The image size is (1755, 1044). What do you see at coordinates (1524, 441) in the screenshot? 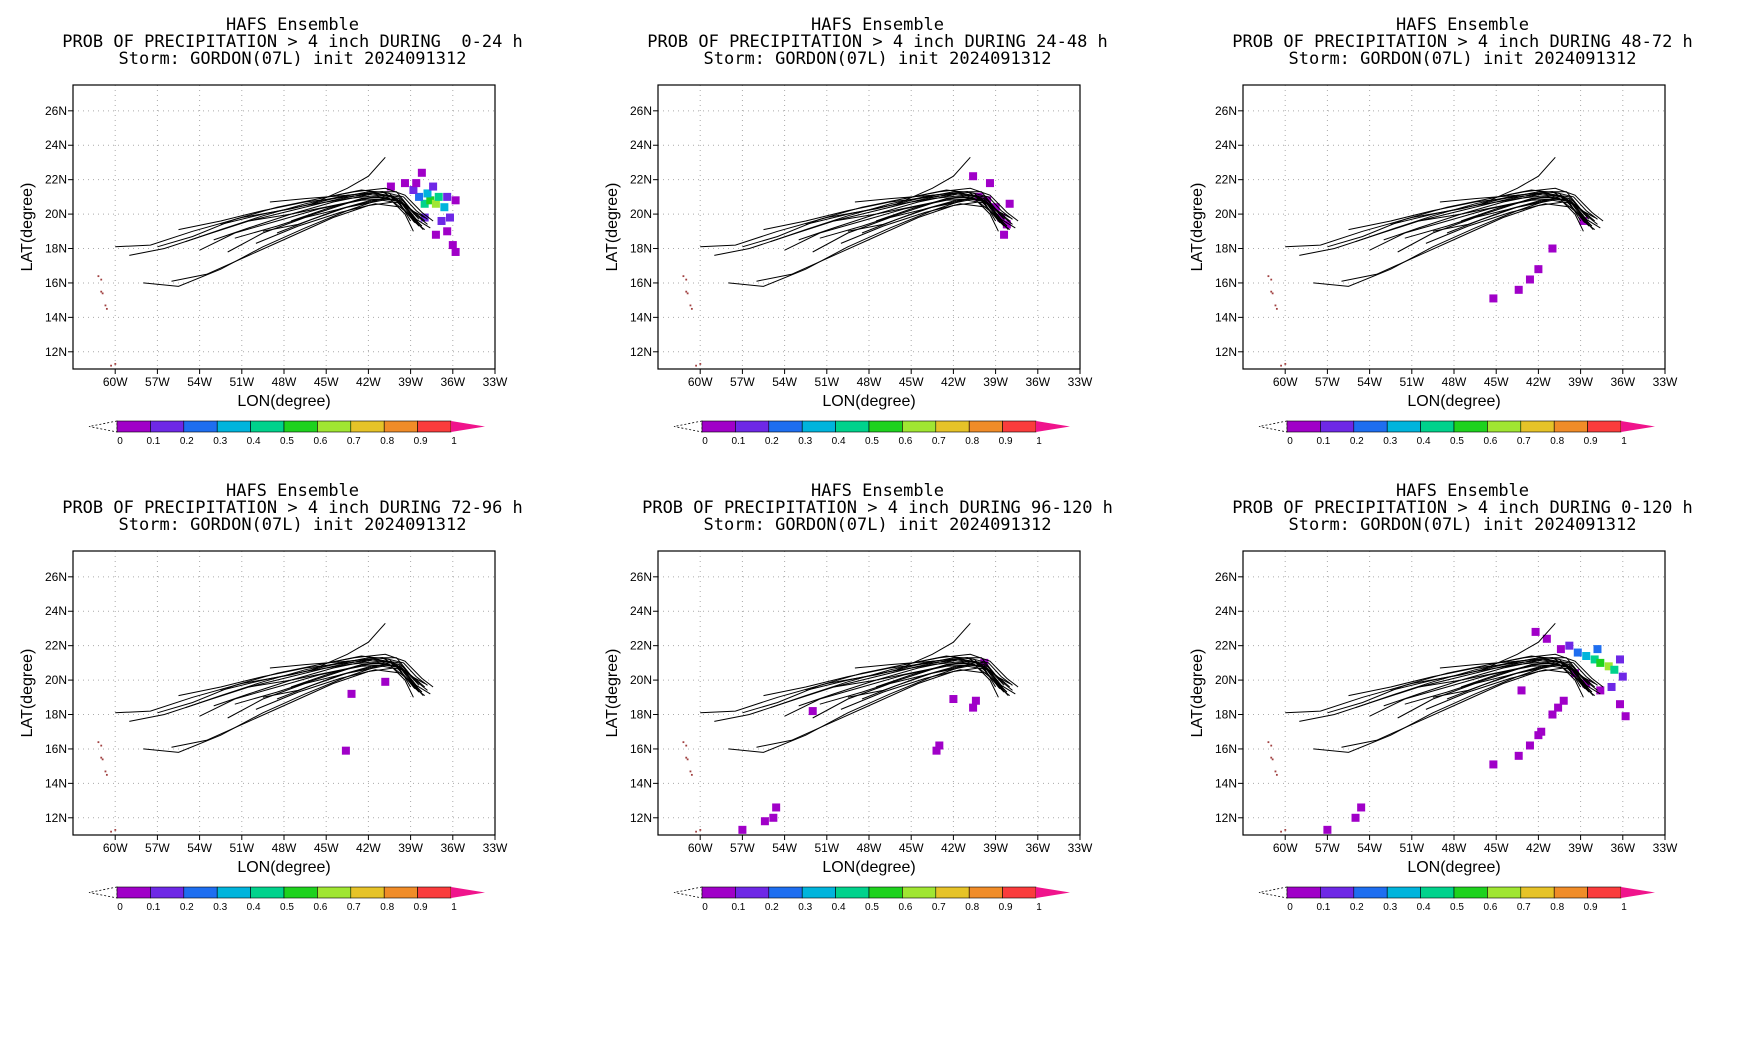
I see `colorbar-tick-label: 0.7` at bounding box center [1524, 441].